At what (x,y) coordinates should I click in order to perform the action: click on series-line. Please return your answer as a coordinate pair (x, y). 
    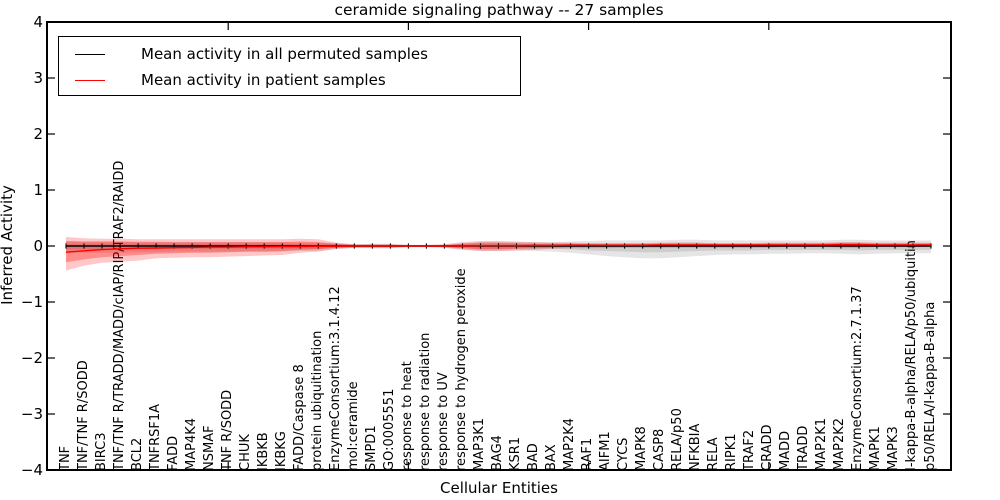
    Looking at the image, I should click on (498, 248).